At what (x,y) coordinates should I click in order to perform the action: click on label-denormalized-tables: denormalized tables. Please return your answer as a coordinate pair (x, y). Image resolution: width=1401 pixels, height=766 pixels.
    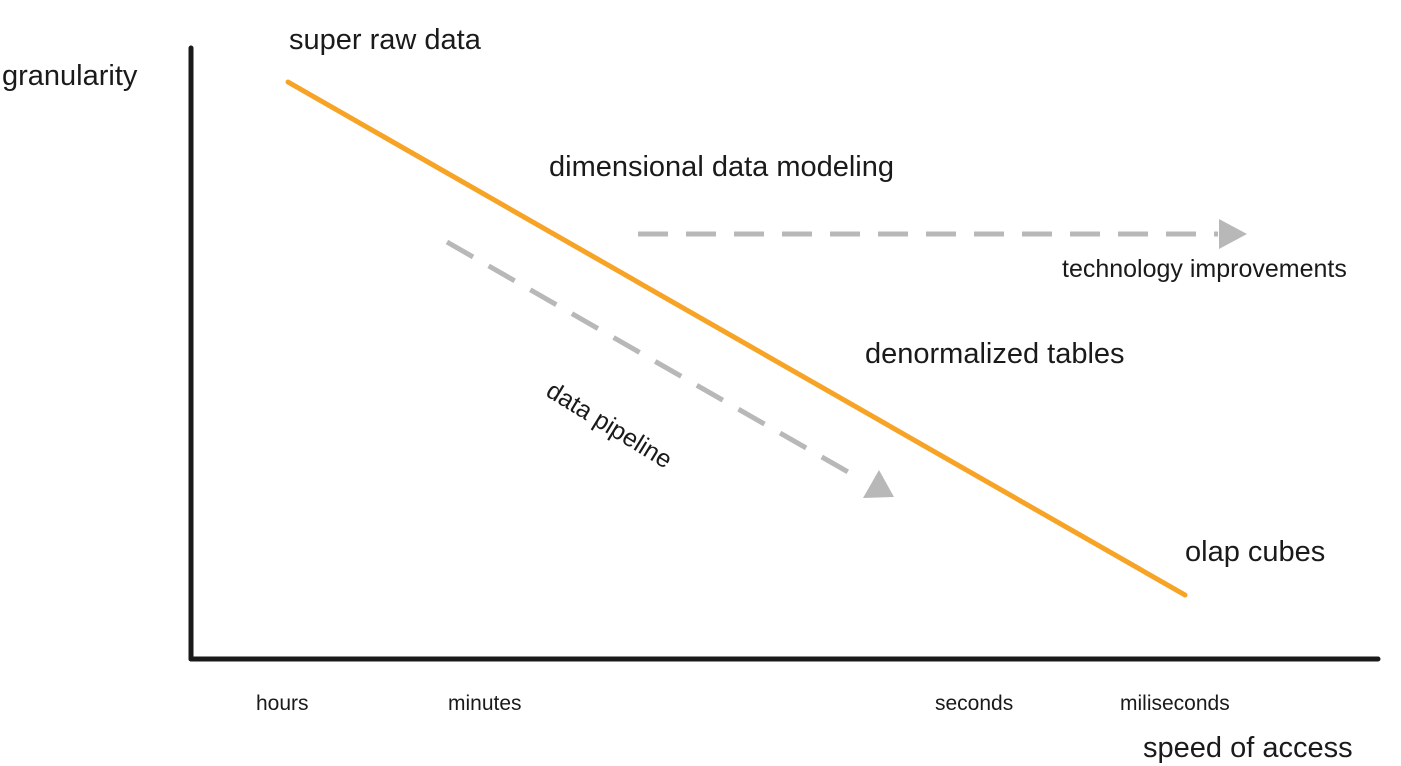
    Looking at the image, I should click on (995, 354).